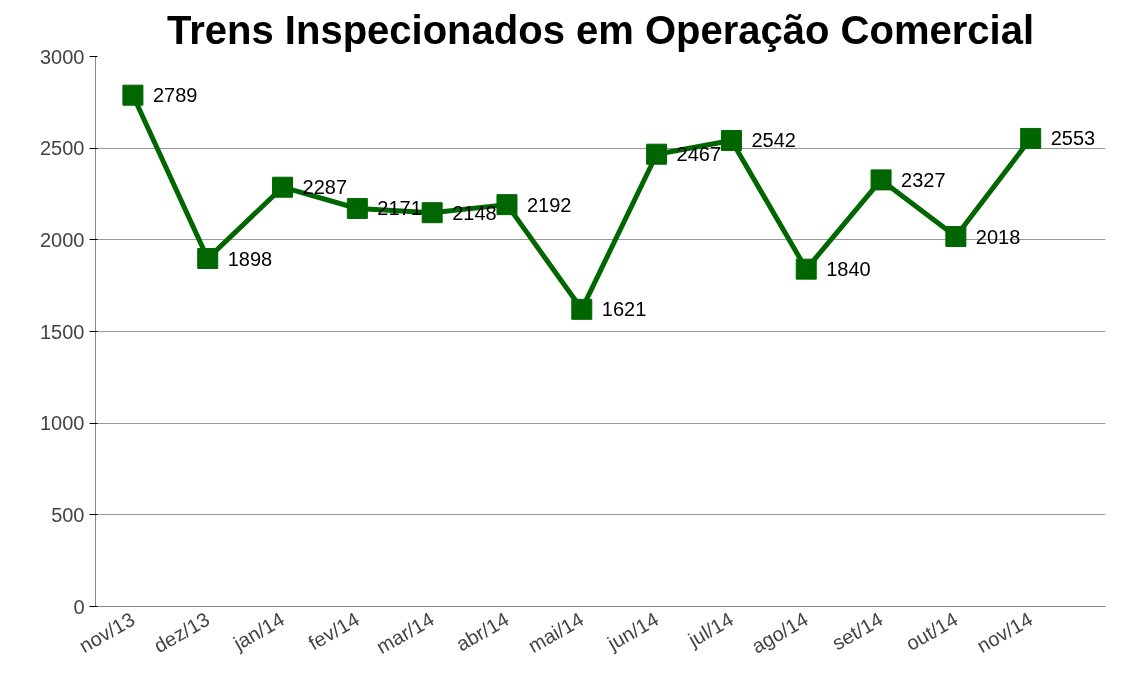 The width and height of the screenshot is (1142, 684). What do you see at coordinates (699, 154) in the screenshot?
I see `data-label: 2467` at bounding box center [699, 154].